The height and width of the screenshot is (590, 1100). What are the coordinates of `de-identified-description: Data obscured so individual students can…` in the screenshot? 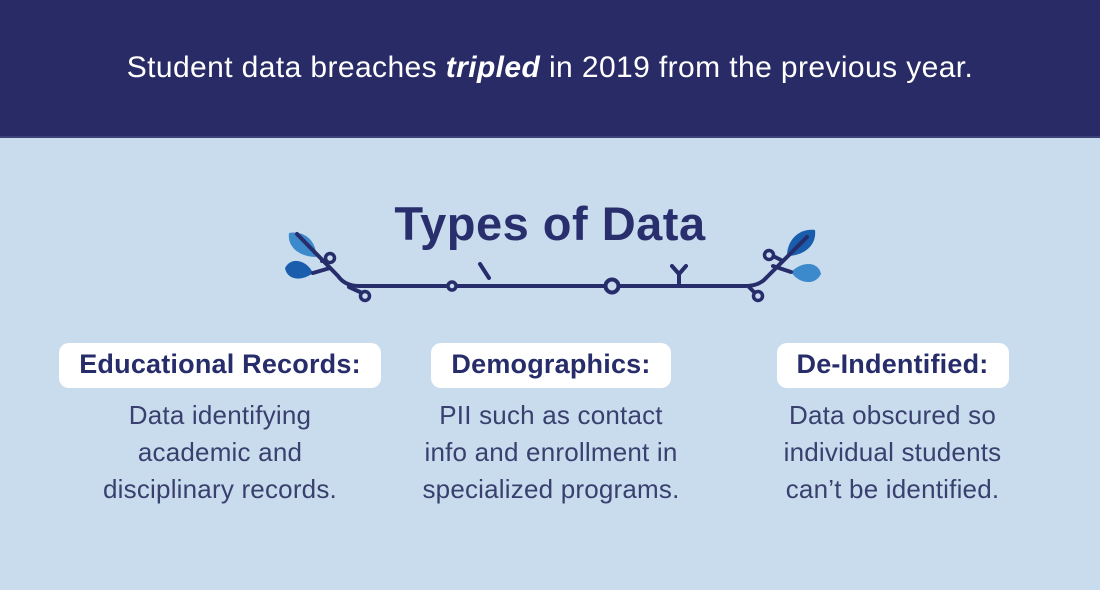 It's located at (892, 452).